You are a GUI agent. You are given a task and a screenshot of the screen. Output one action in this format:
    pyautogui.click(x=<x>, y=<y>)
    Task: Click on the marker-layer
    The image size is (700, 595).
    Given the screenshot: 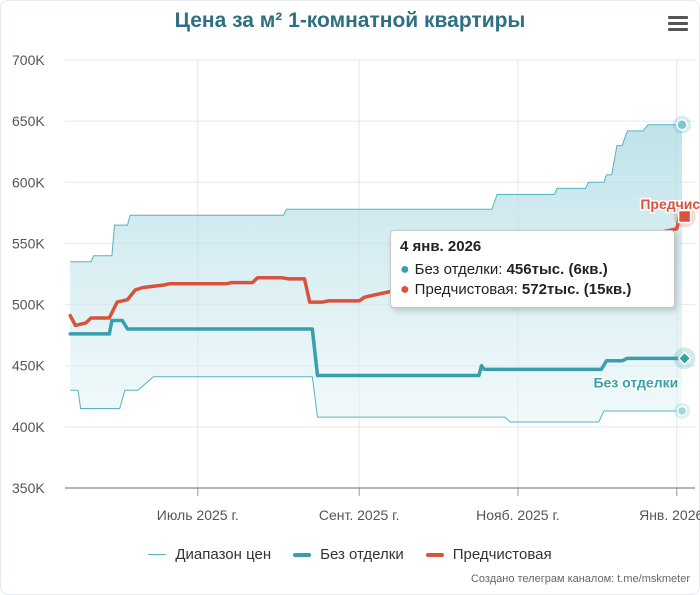 What is the action you would take?
    pyautogui.click(x=684, y=267)
    